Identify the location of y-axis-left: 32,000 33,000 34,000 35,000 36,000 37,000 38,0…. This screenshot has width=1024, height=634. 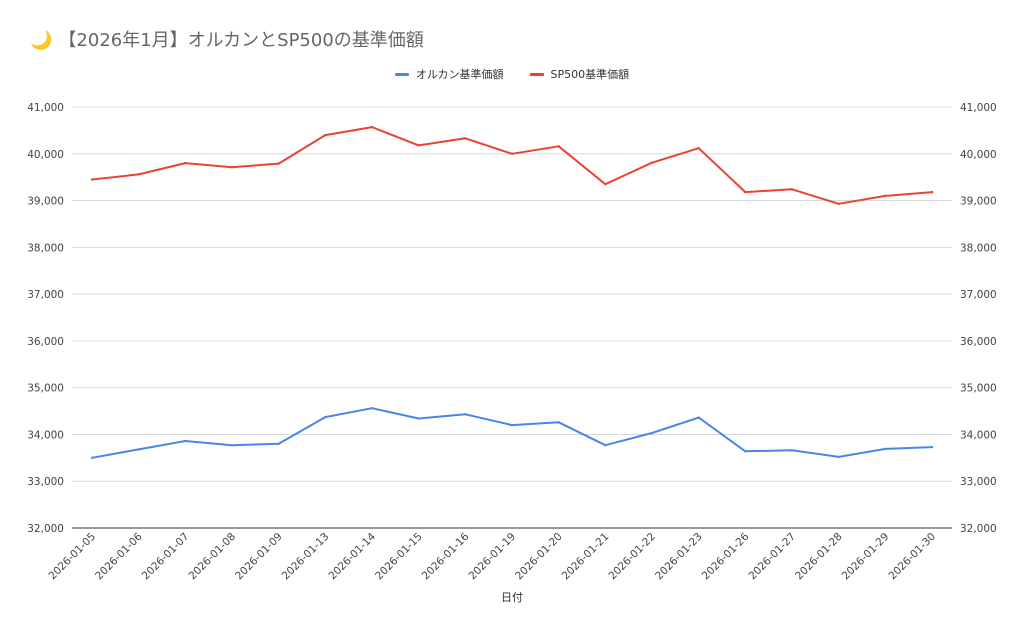
(45, 318).